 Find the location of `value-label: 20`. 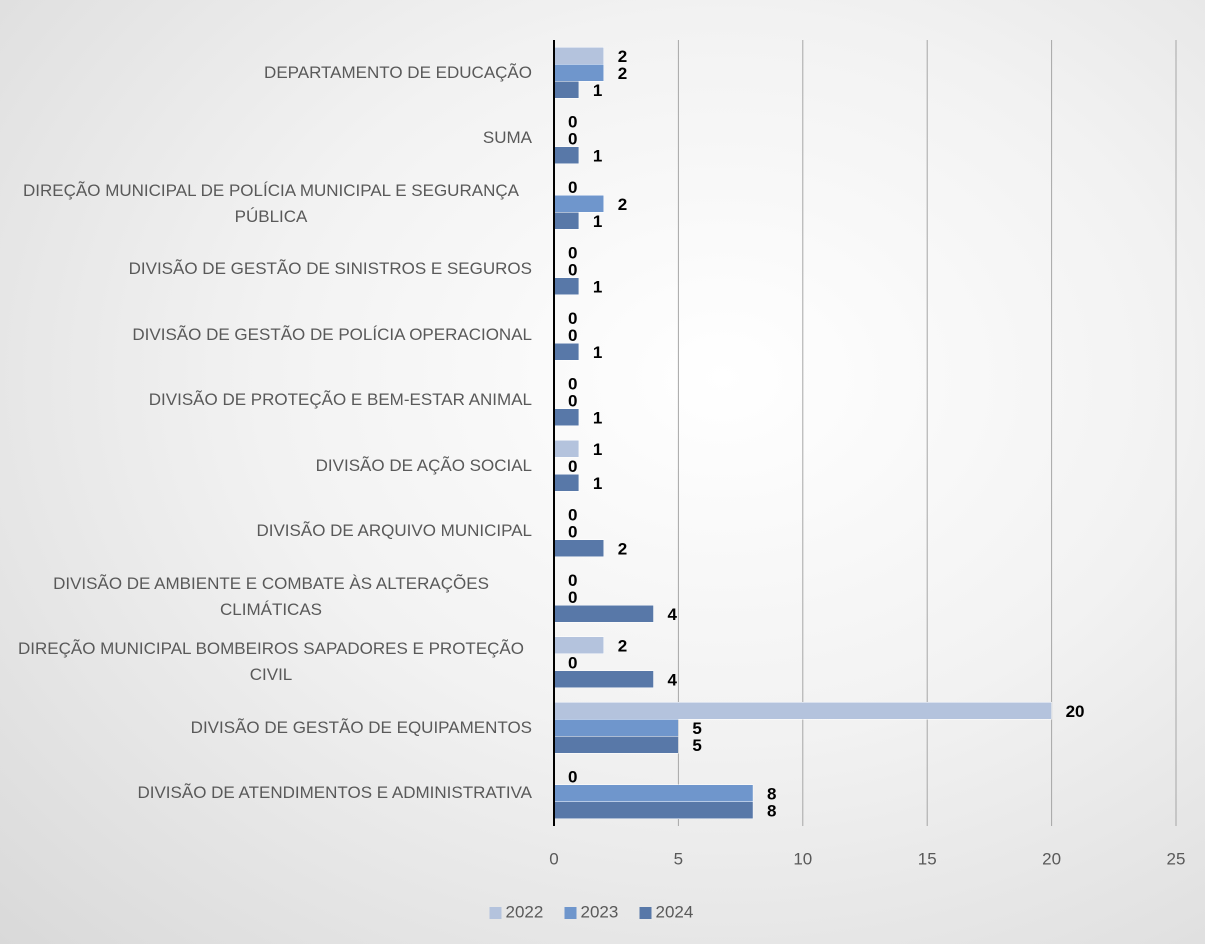

value-label: 20 is located at coordinates (1075, 711).